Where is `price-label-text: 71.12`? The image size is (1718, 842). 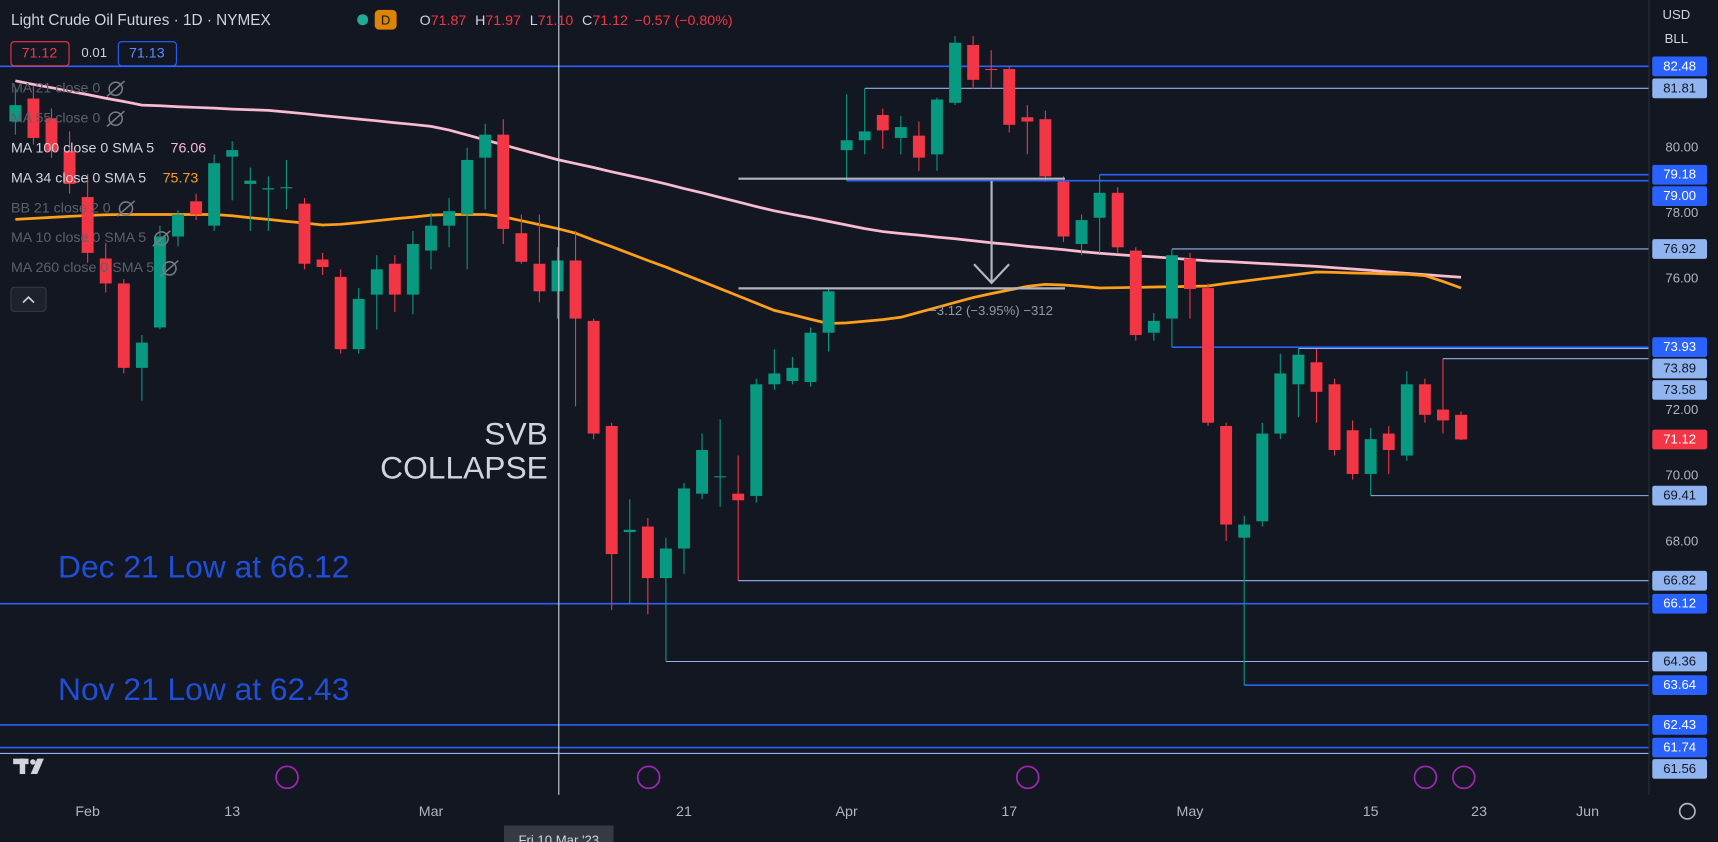
price-label-text: 71.12 is located at coordinates (1679, 438).